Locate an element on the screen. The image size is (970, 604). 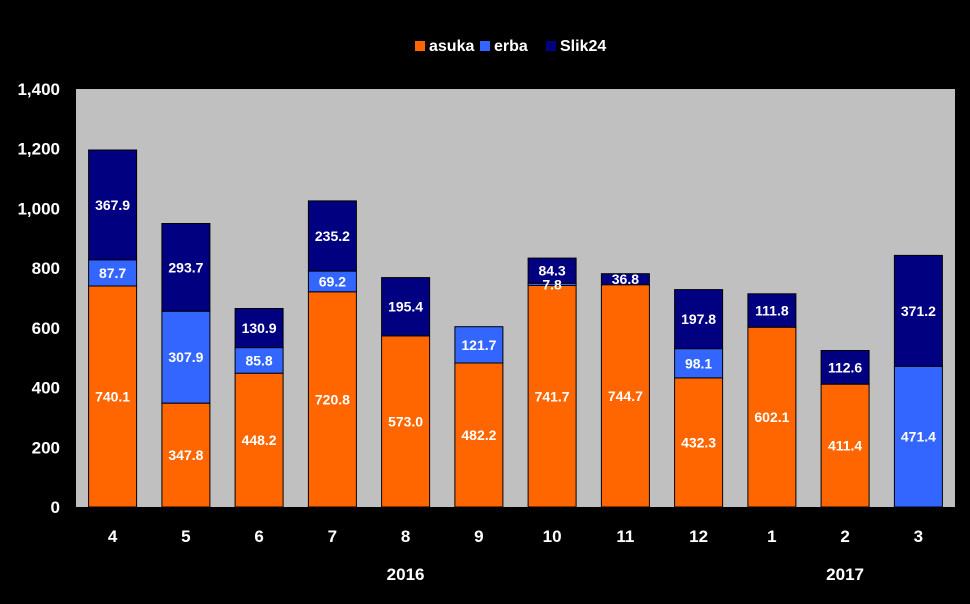
x-tick-label: 6 is located at coordinates (258, 536).